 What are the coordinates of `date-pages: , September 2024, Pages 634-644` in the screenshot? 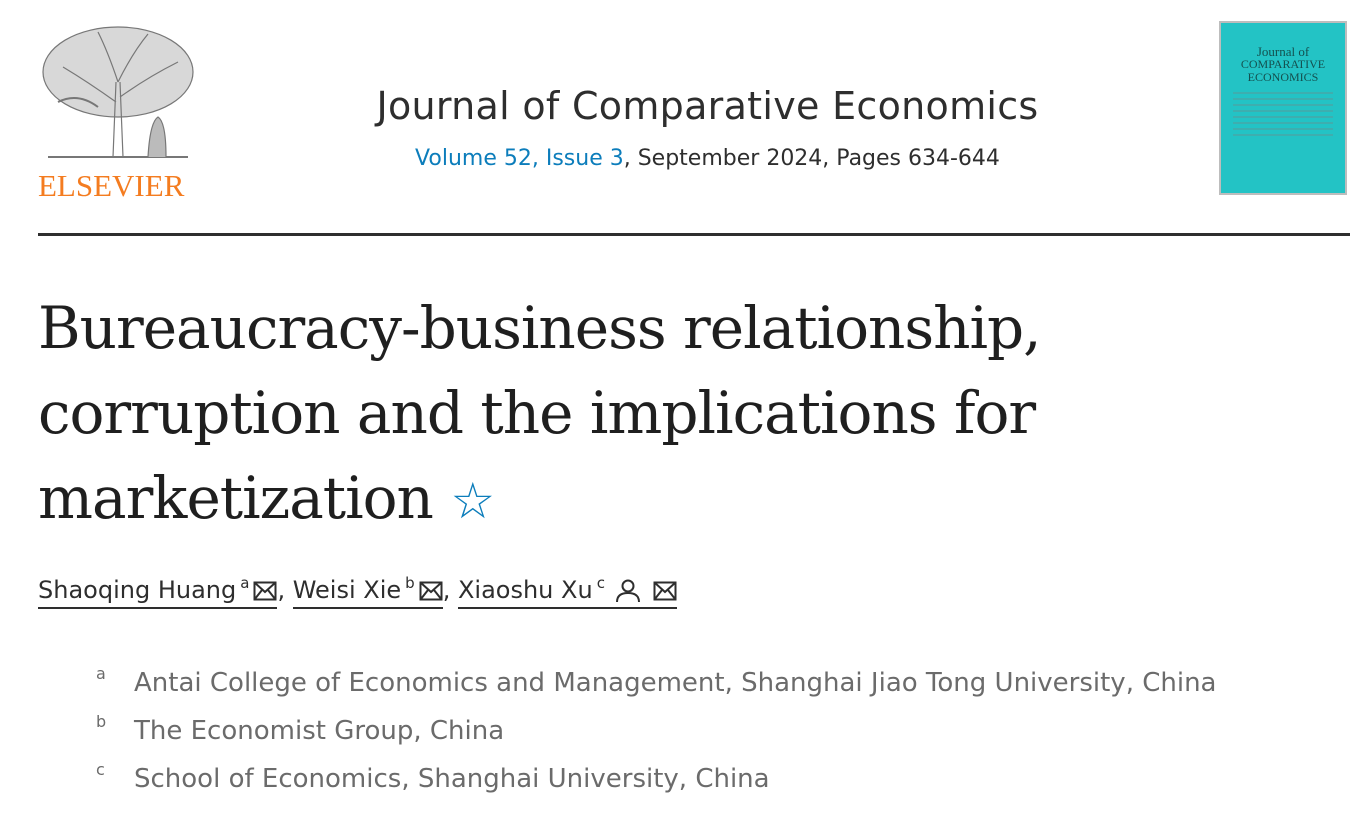 It's located at (811, 158).